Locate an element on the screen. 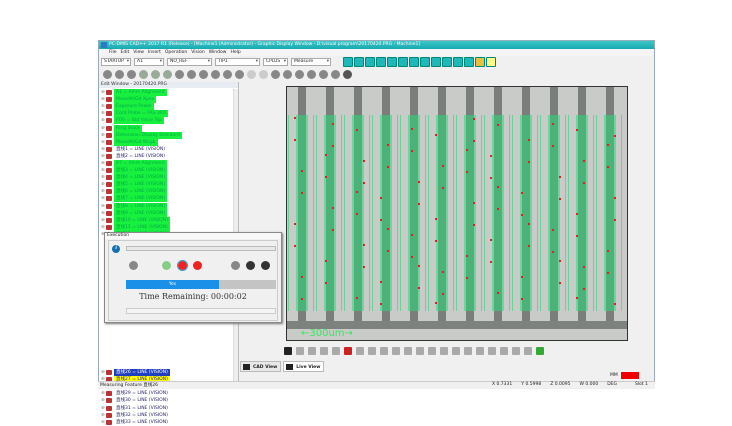  combo-box: CPLUS is located at coordinates (275, 62).